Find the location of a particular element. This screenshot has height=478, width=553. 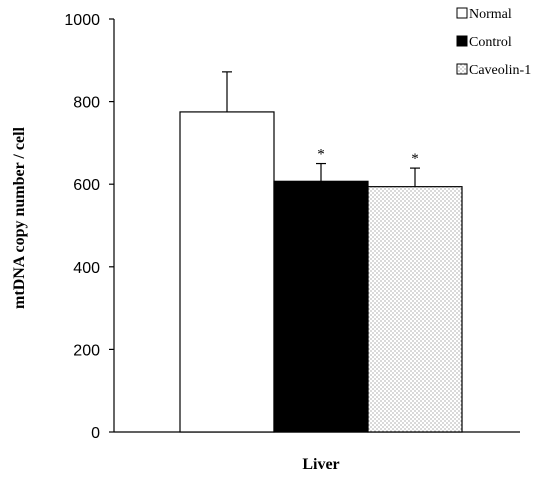

legend: Normal Control Caveolin-1 is located at coordinates (493, 42).